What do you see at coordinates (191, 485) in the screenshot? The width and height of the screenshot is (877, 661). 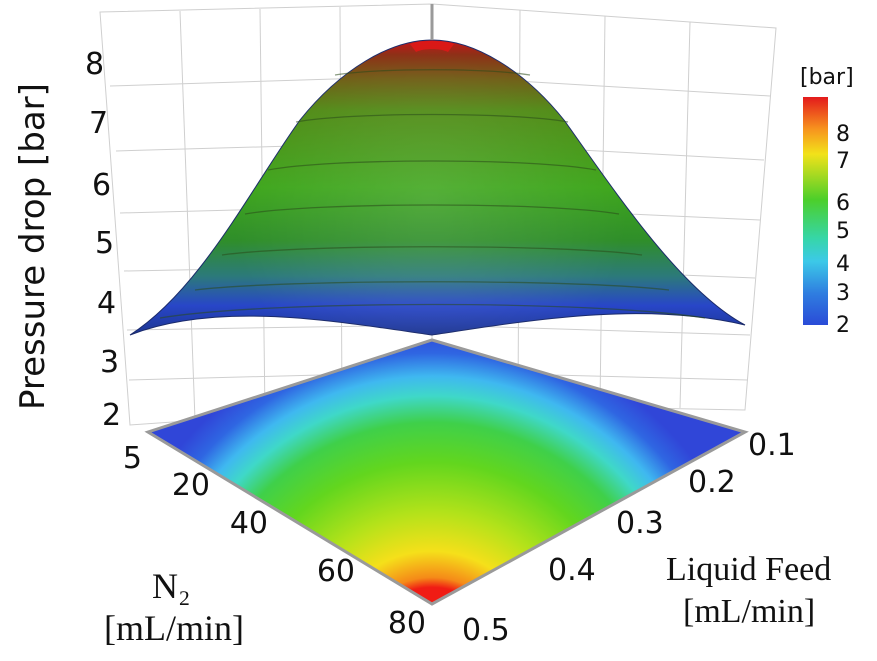 I see `n2-tick: 20` at bounding box center [191, 485].